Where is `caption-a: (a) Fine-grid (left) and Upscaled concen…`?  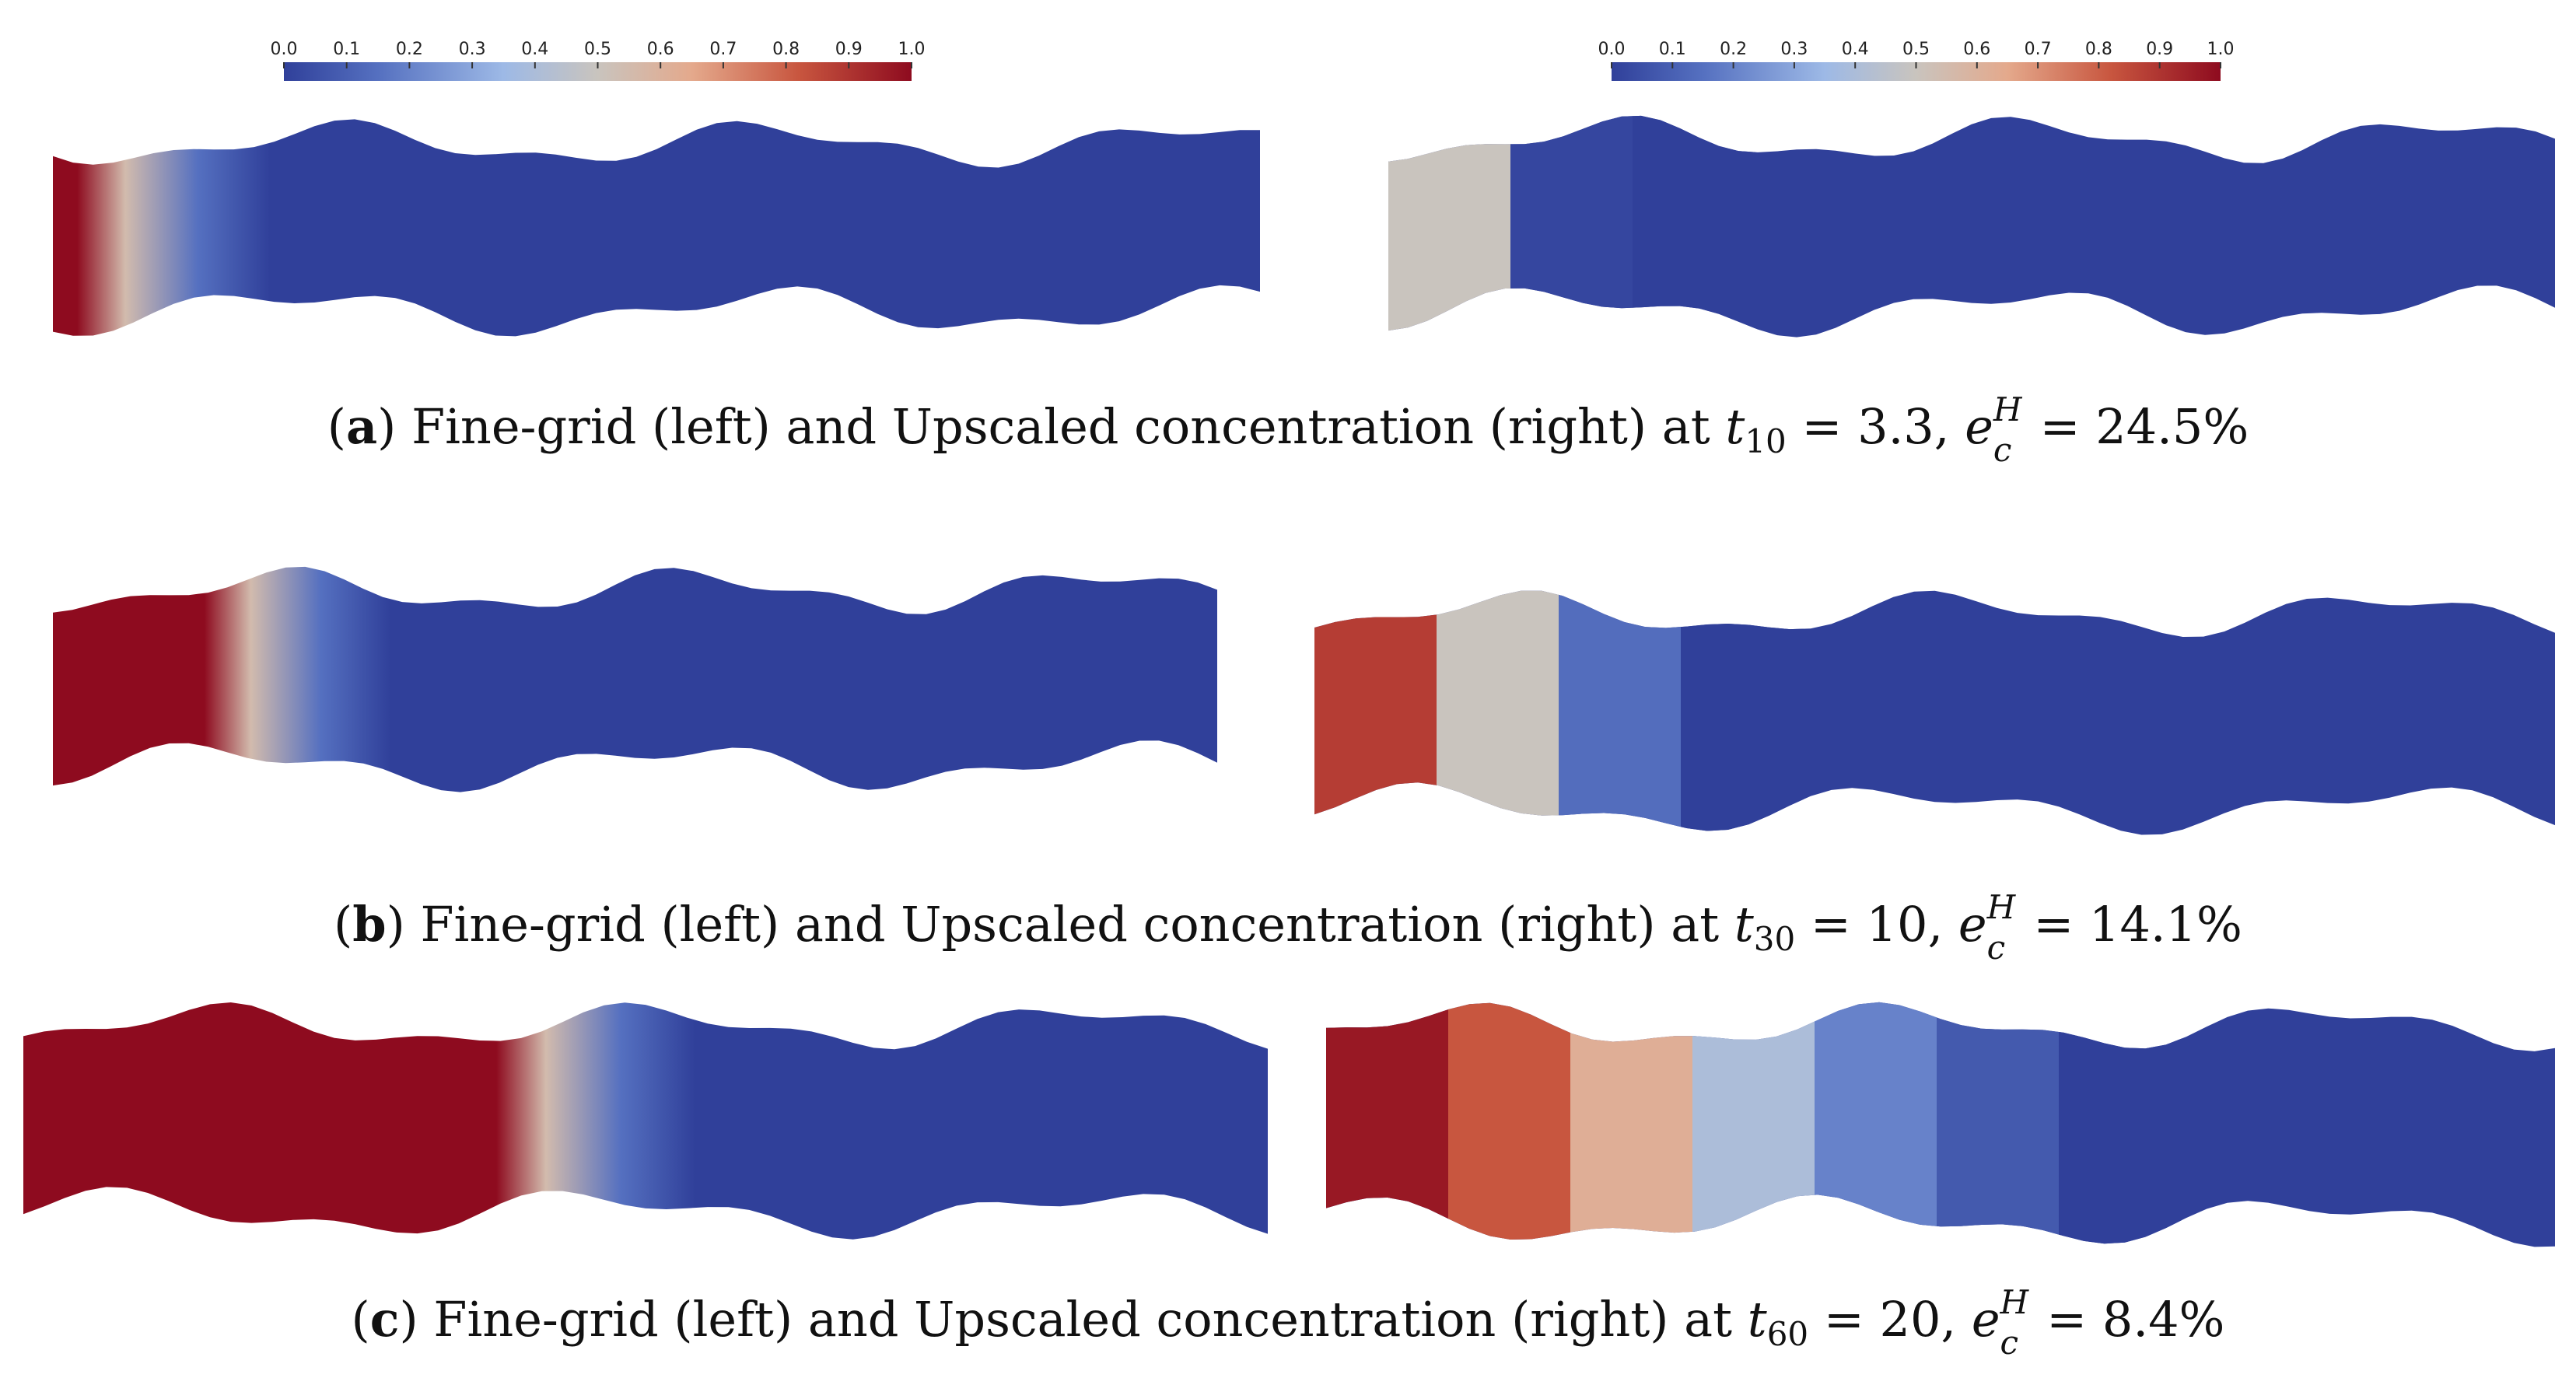 caption-a: (a) Fine-grid (left) and Upscaled concen… is located at coordinates (1288, 430).